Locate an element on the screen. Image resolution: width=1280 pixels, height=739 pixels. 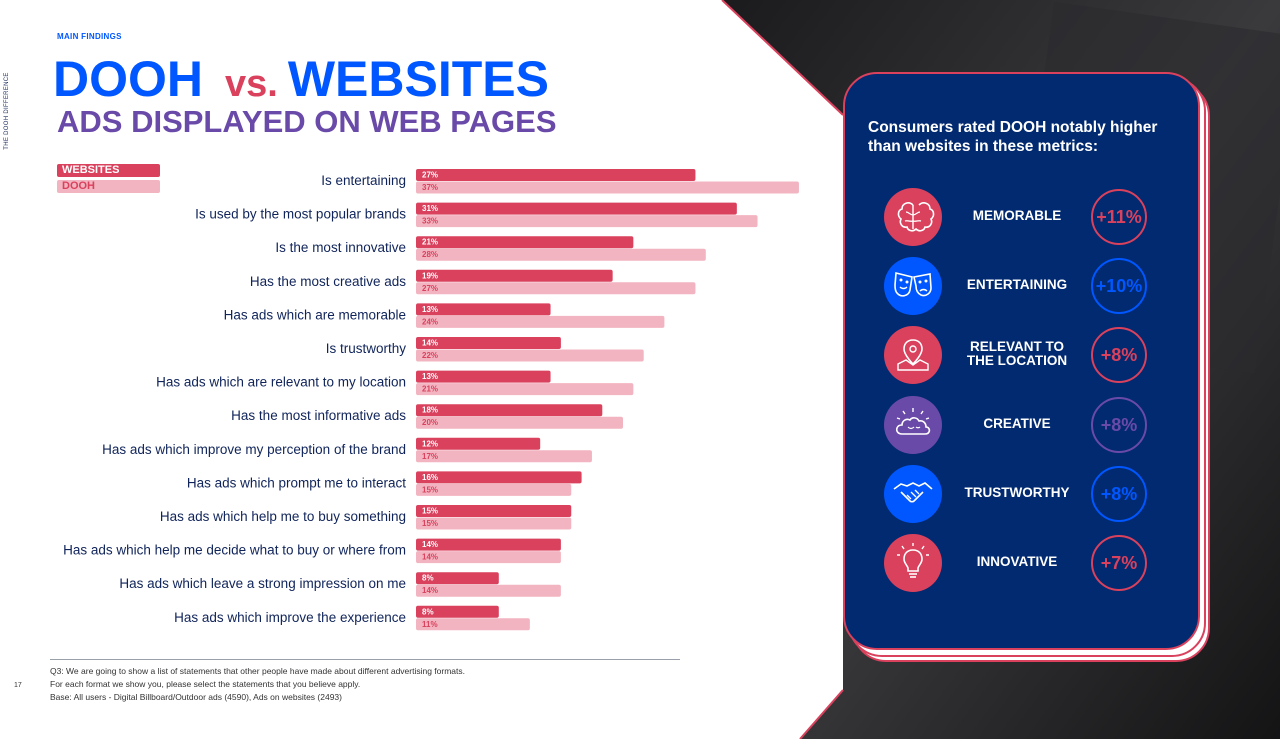
metric-value-badge: +11% is located at coordinates (1119, 217).